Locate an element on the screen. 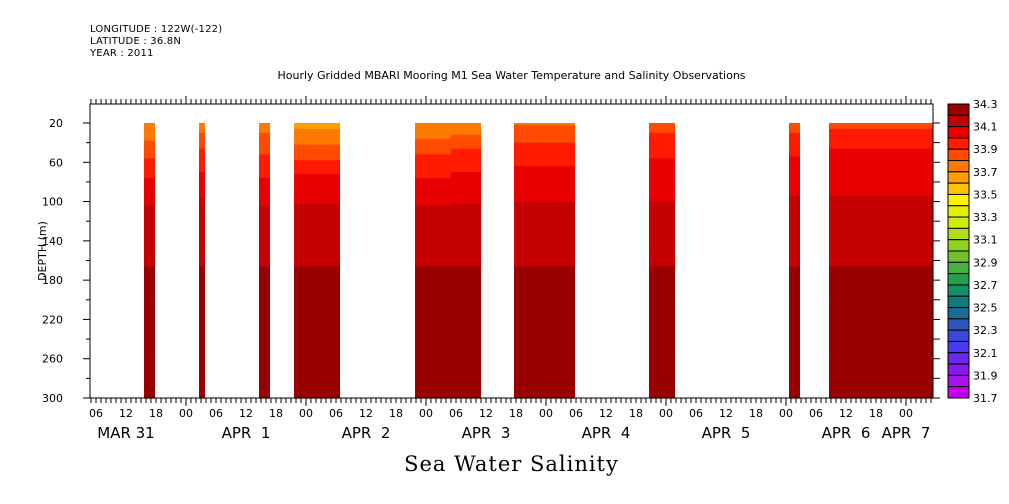 The width and height of the screenshot is (1009, 504). x-tick-label: 00 is located at coordinates (786, 413).